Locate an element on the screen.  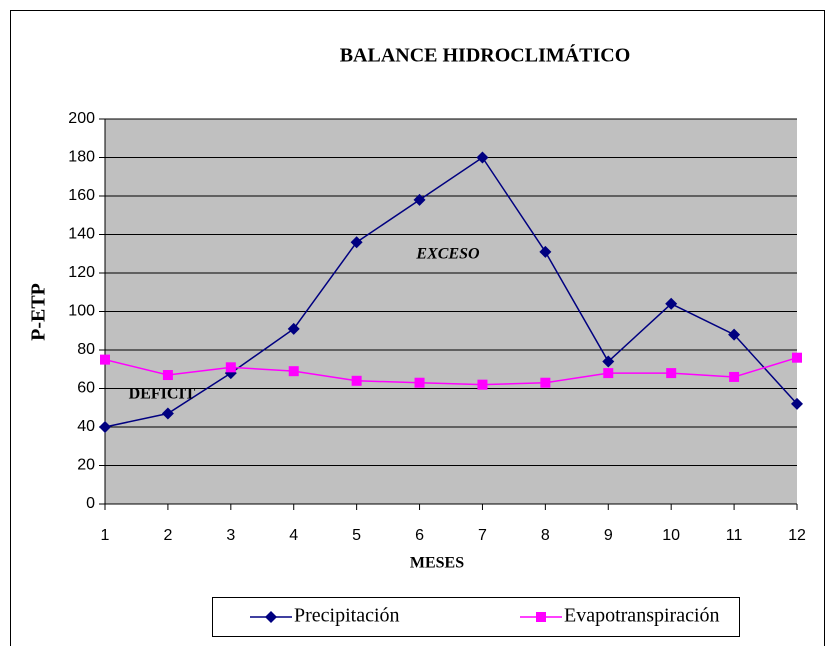
x-tick-label: 12 is located at coordinates (797, 535).